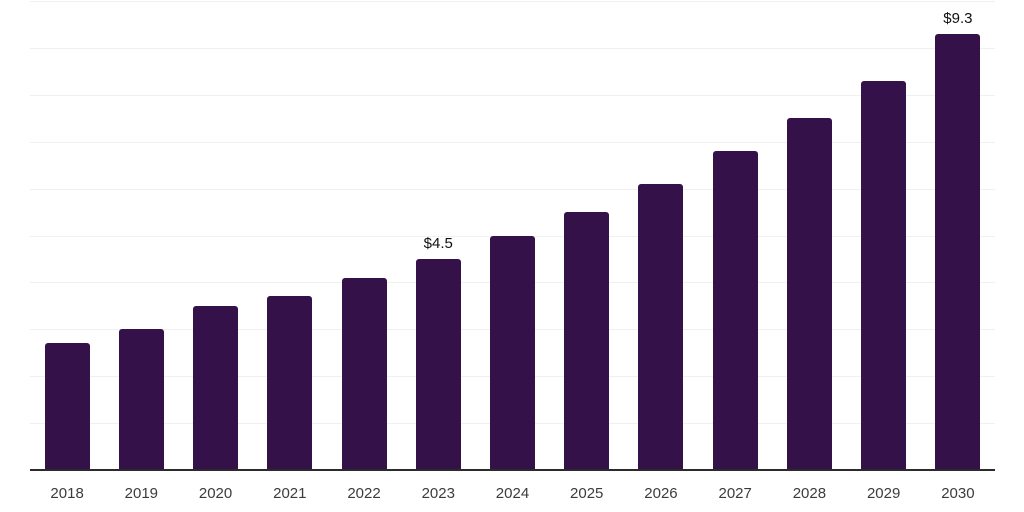 The image size is (1024, 512). I want to click on x-tick-2020: 2020, so click(215, 493).